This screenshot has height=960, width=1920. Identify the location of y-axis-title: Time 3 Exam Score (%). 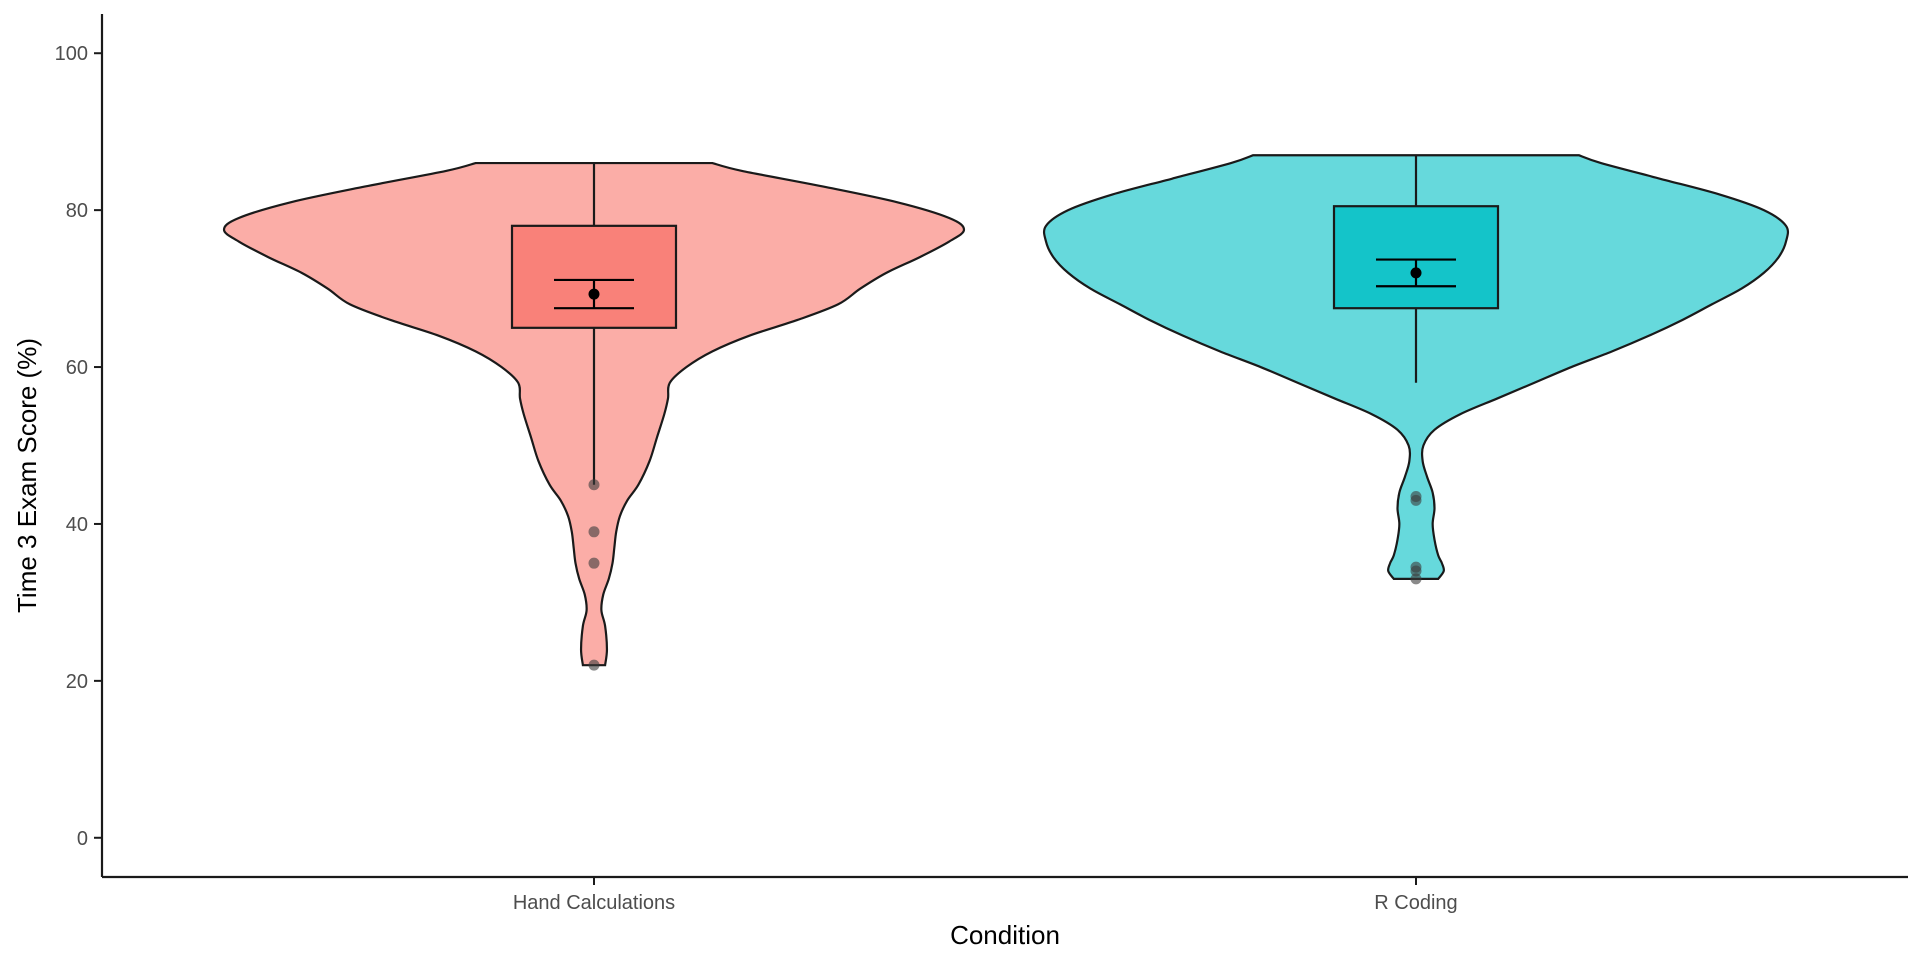
(27, 475).